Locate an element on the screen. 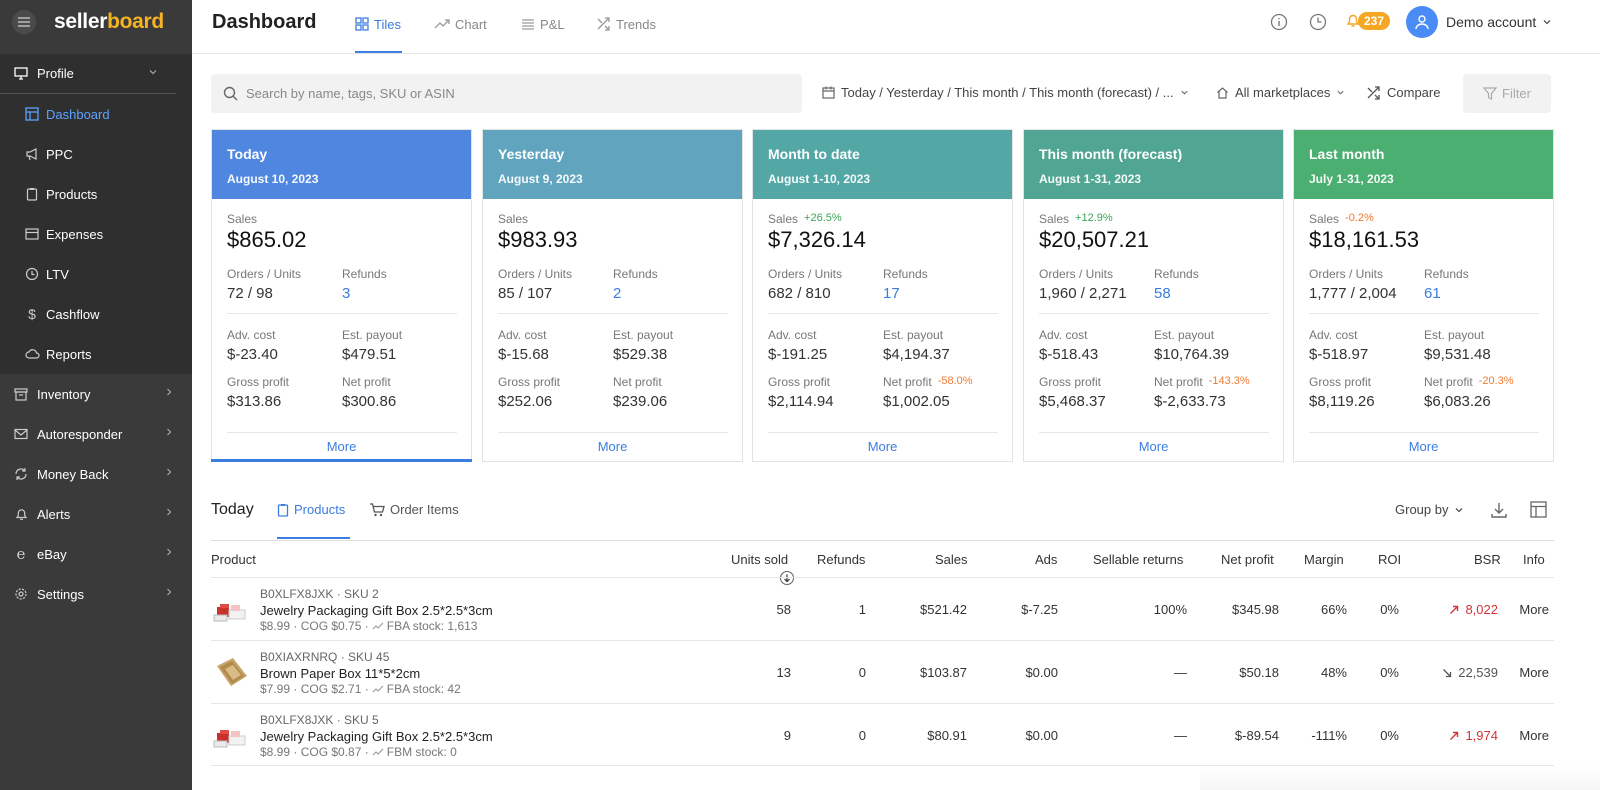  column-header-bsr: BSR is located at coordinates (1487, 559).